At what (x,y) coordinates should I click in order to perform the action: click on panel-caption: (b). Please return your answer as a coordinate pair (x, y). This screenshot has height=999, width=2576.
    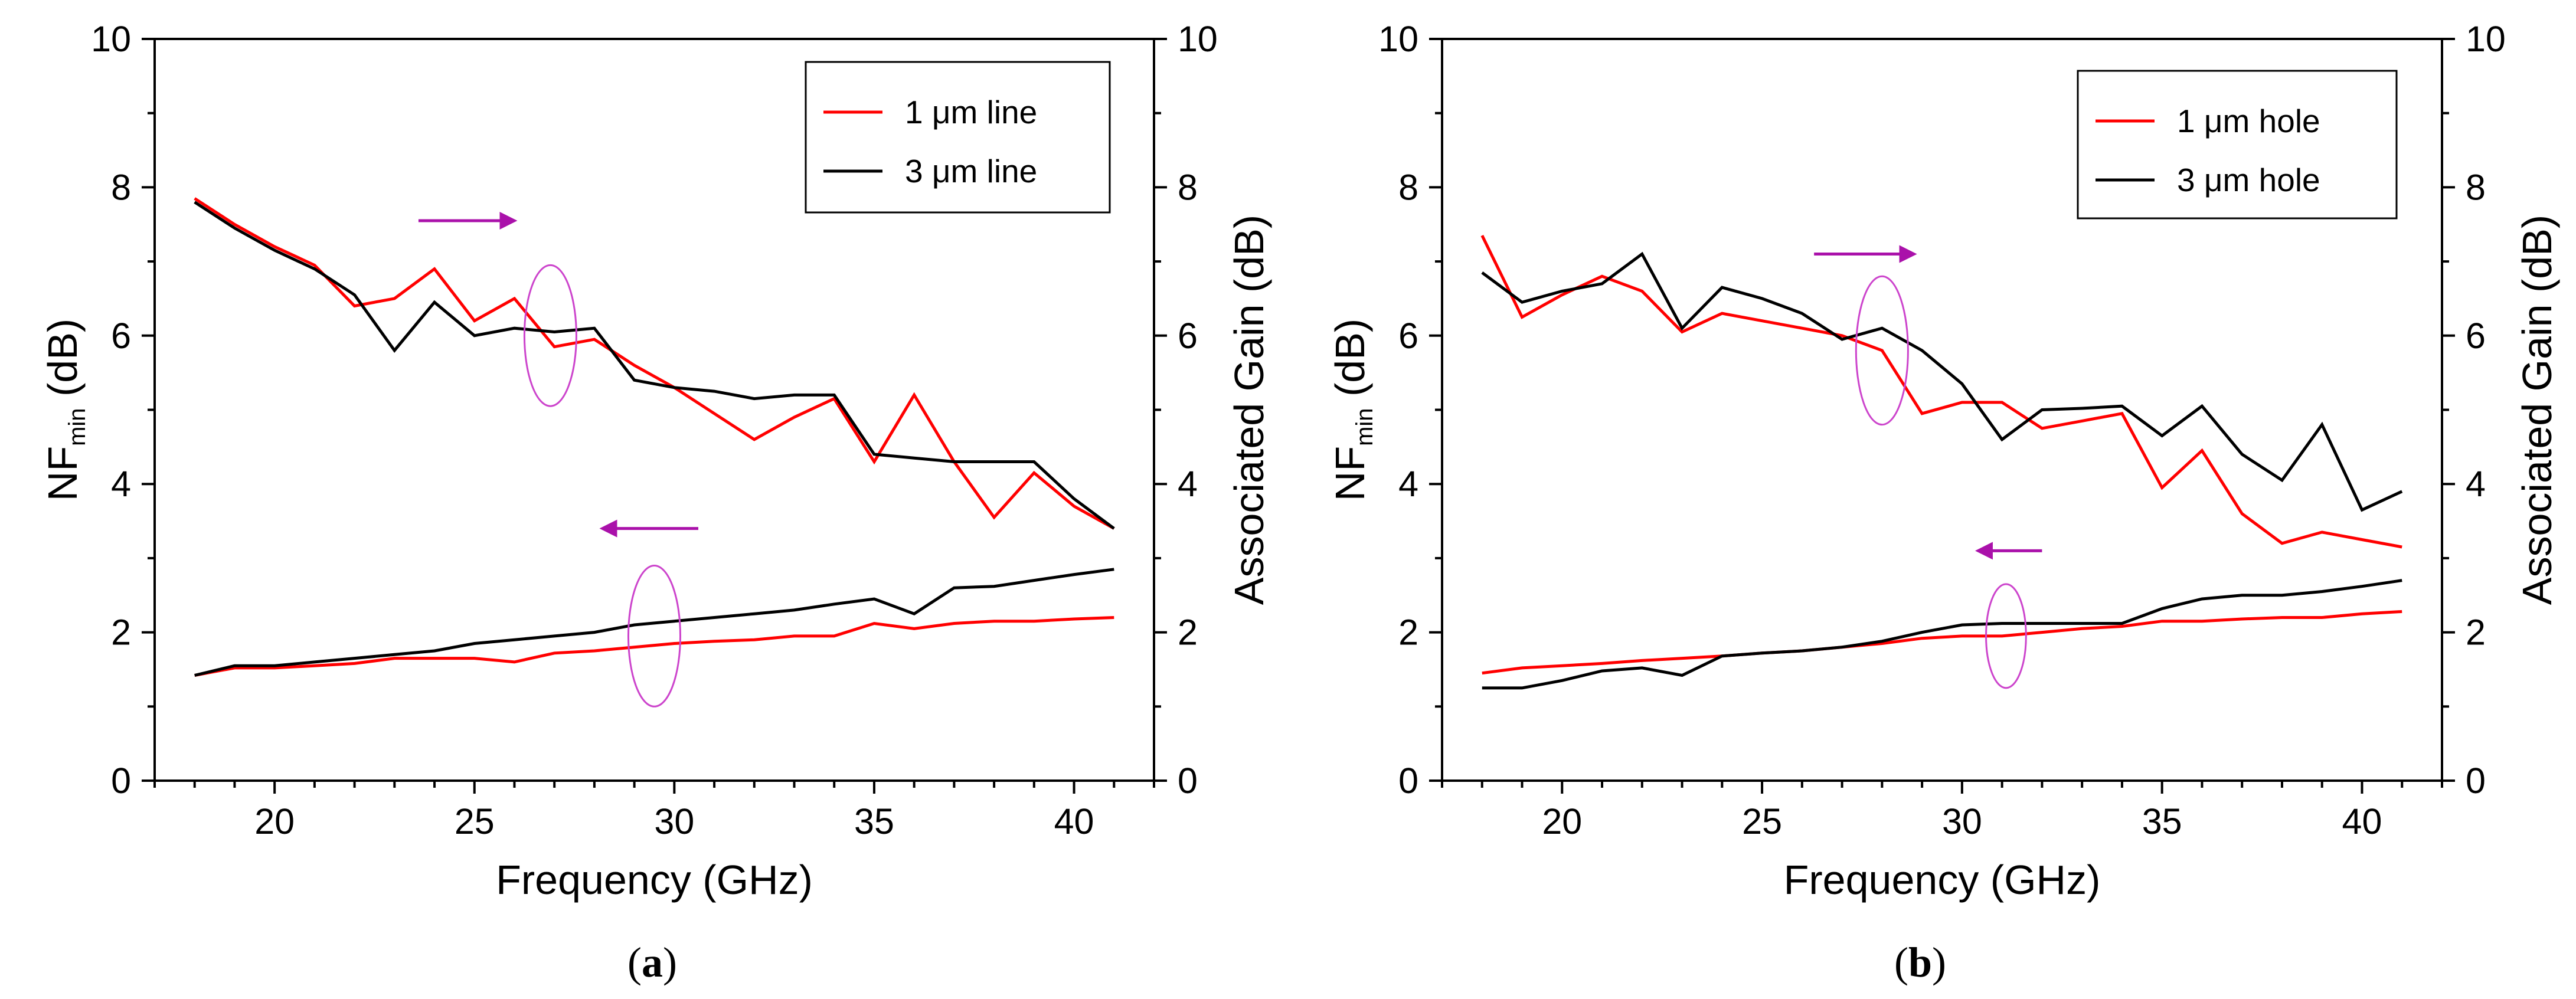
    Looking at the image, I should click on (1920, 963).